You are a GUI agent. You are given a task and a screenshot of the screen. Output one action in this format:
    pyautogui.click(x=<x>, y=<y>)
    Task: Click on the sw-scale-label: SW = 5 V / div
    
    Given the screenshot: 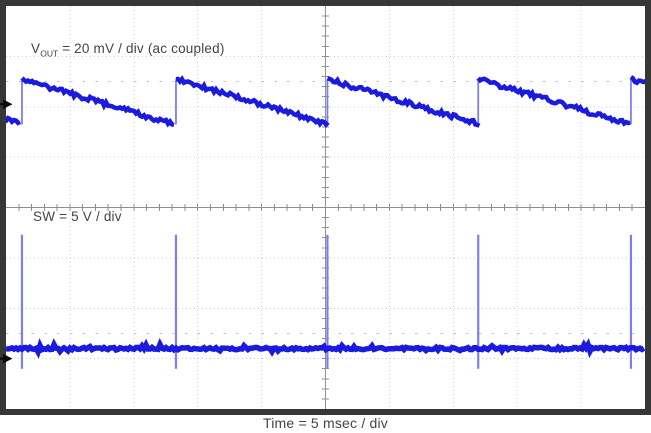 What is the action you would take?
    pyautogui.click(x=77, y=216)
    